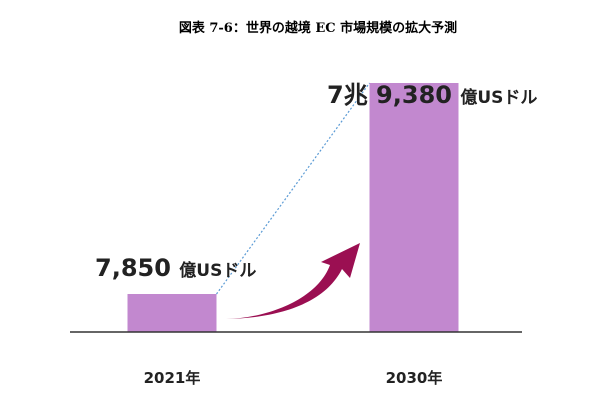 This screenshot has height=406, width=601. What do you see at coordinates (172, 378) in the screenshot?
I see `category-label-0: 2021年` at bounding box center [172, 378].